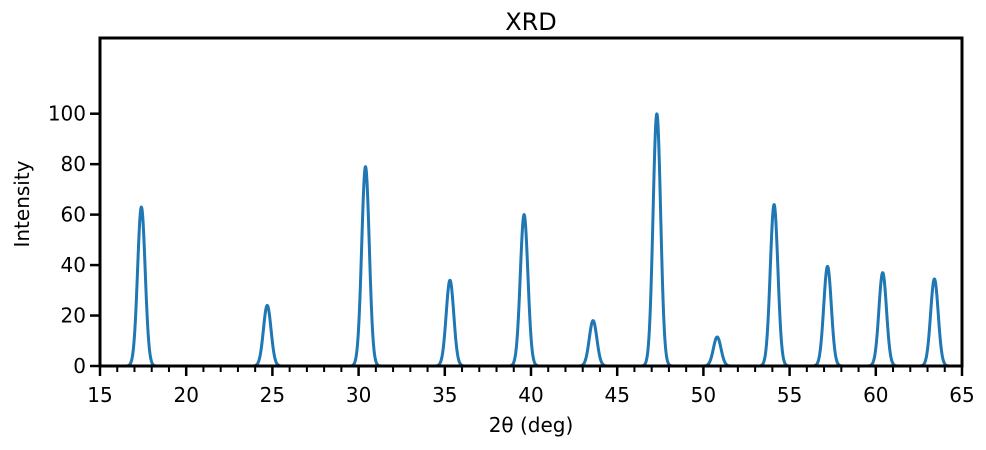 Image resolution: width=986 pixels, height=450 pixels. What do you see at coordinates (703, 395) in the screenshot?
I see `x-tick-label: 50` at bounding box center [703, 395].